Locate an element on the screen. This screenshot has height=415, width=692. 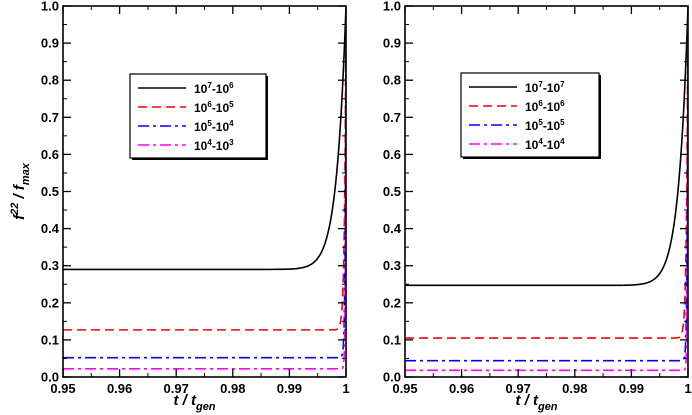
y-axis-label-superscript: 22 is located at coordinates (15, 209).